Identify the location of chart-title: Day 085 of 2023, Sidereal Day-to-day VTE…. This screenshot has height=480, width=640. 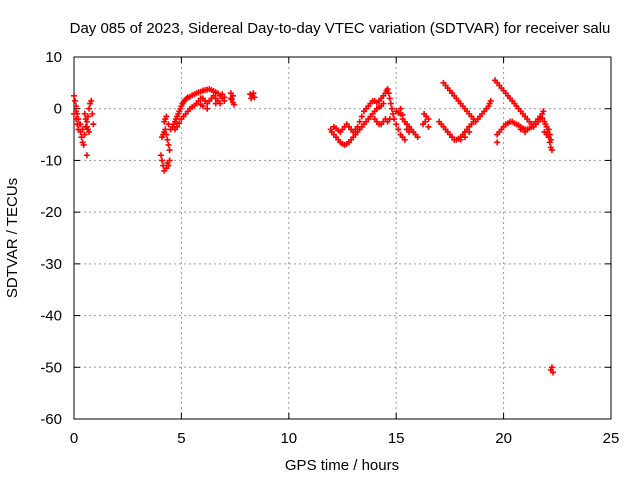
(340, 28).